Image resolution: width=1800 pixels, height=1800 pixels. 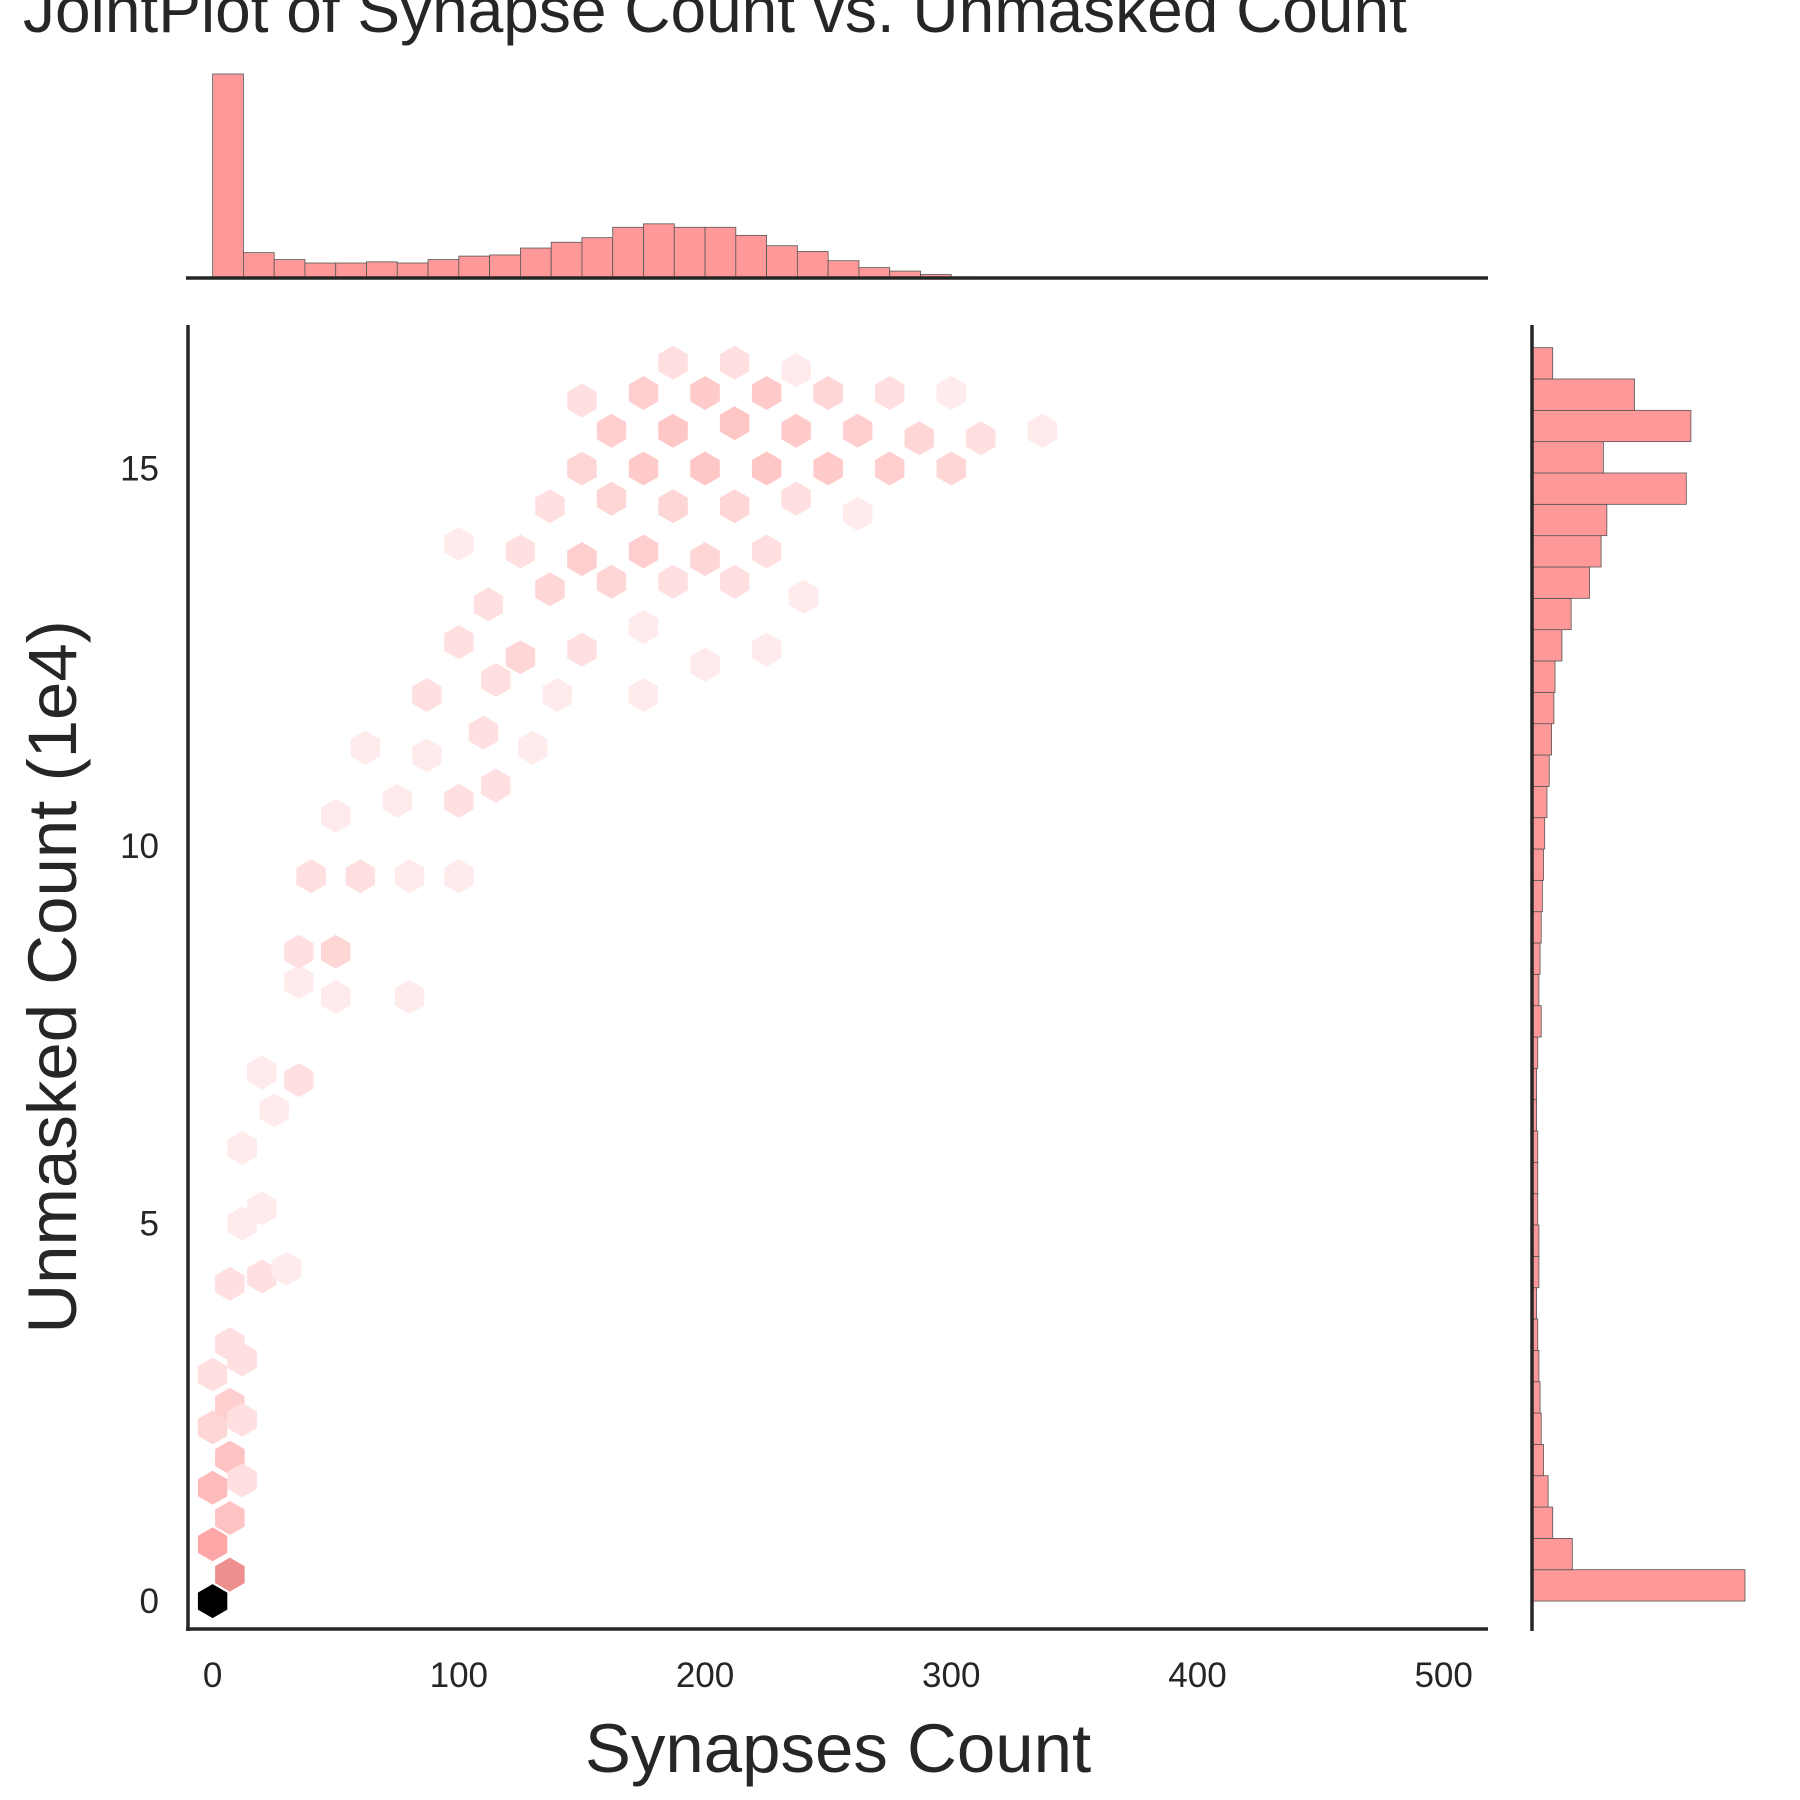 I want to click on y-tick-label: 10, so click(x=139, y=846).